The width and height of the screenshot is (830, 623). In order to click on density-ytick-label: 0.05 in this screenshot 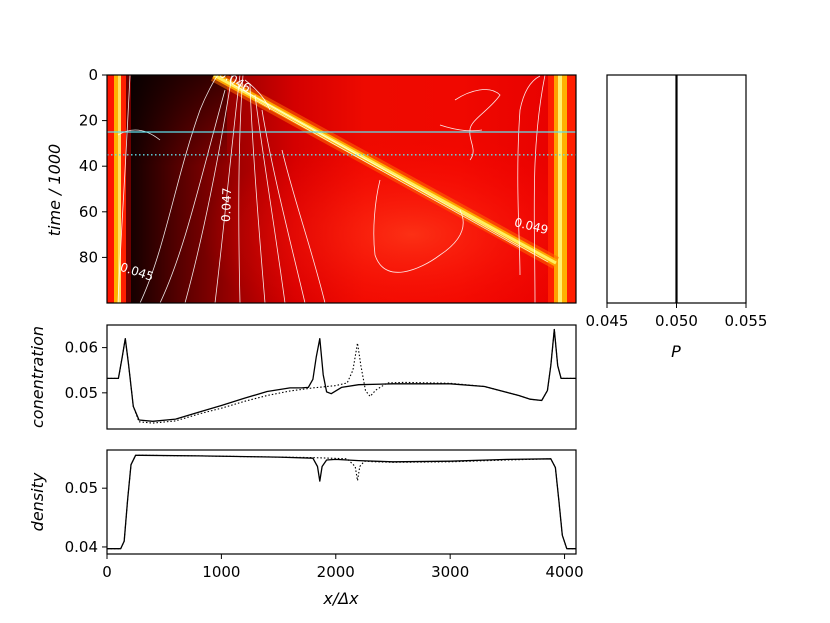, I will do `click(81, 488)`.